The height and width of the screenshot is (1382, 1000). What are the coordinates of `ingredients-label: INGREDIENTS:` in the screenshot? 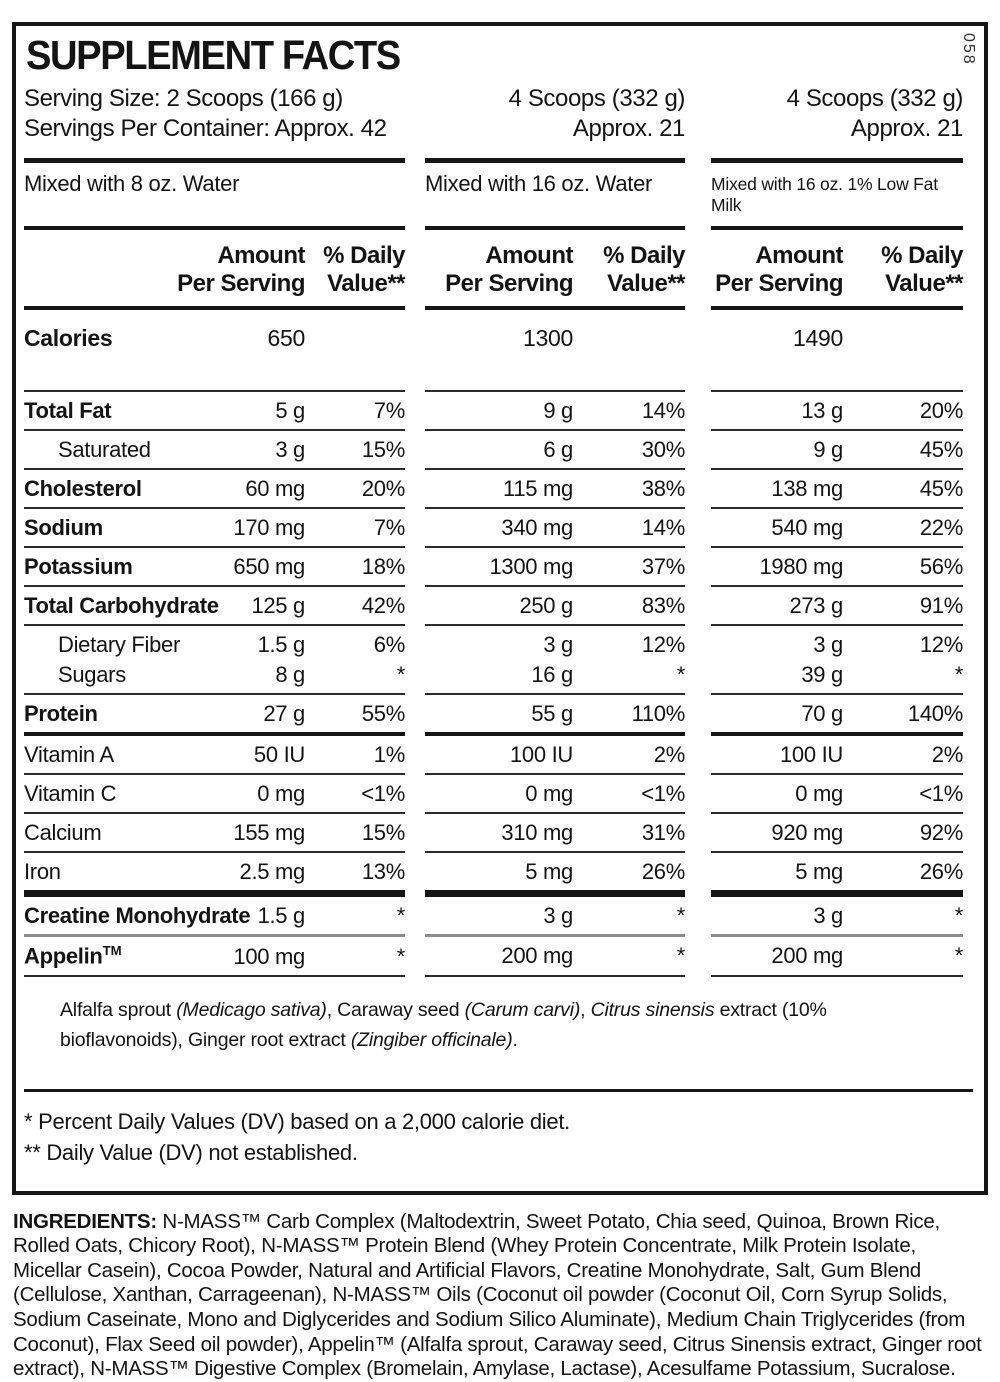 It's located at (85, 1221).